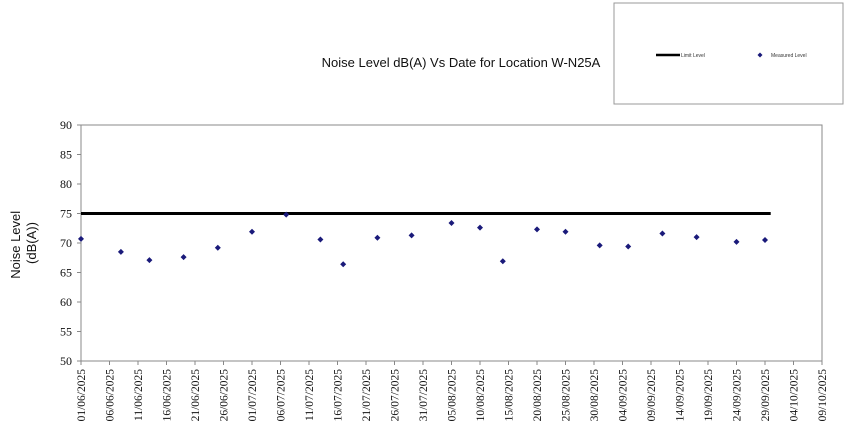 The height and width of the screenshot is (437, 850). What do you see at coordinates (339, 395) in the screenshot?
I see `x-tick-label: 16/07/2025` at bounding box center [339, 395].